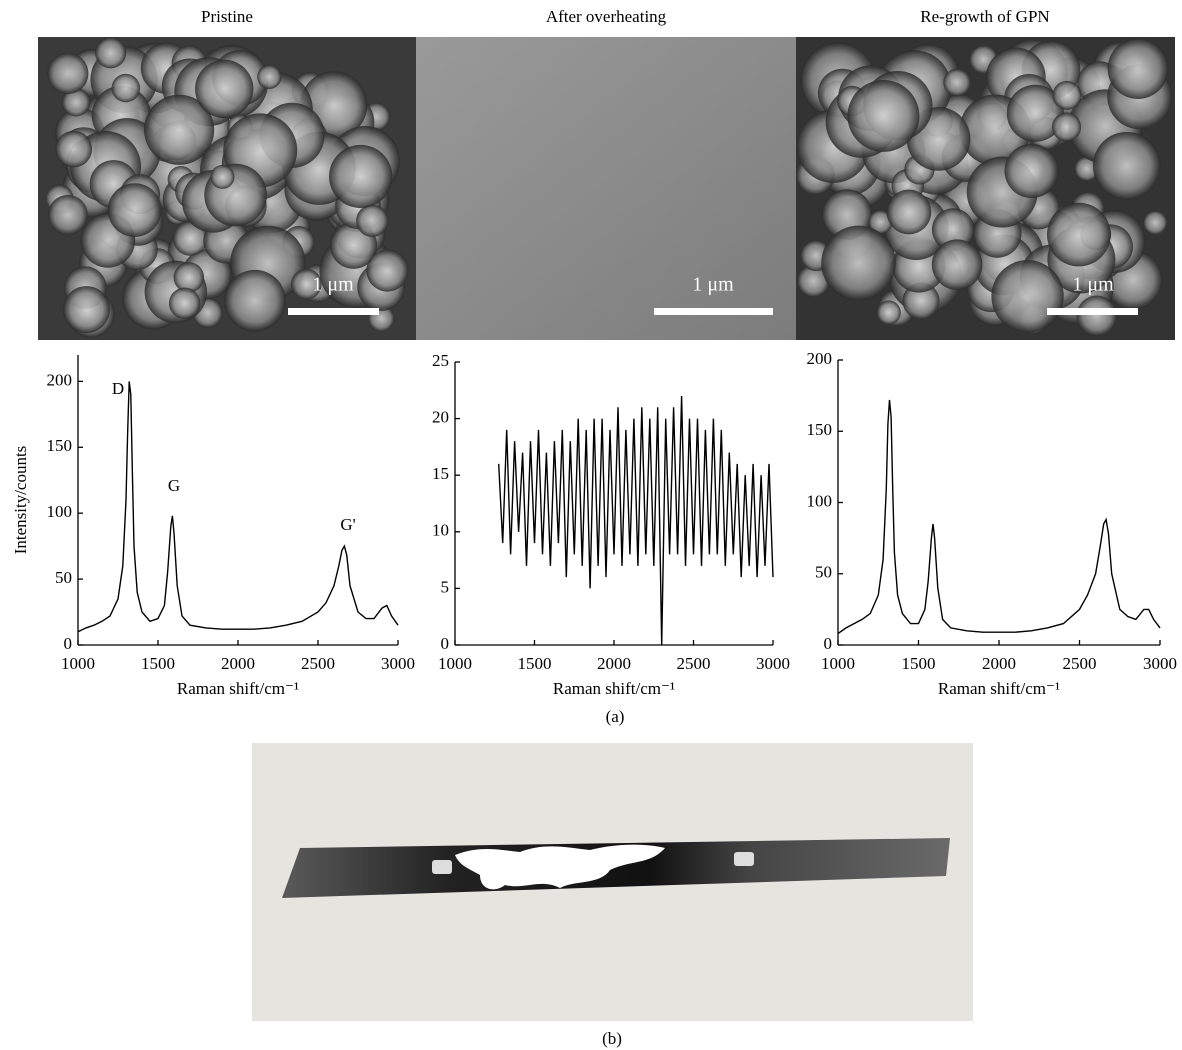  I want to click on caption: (b), so click(612, 1038).